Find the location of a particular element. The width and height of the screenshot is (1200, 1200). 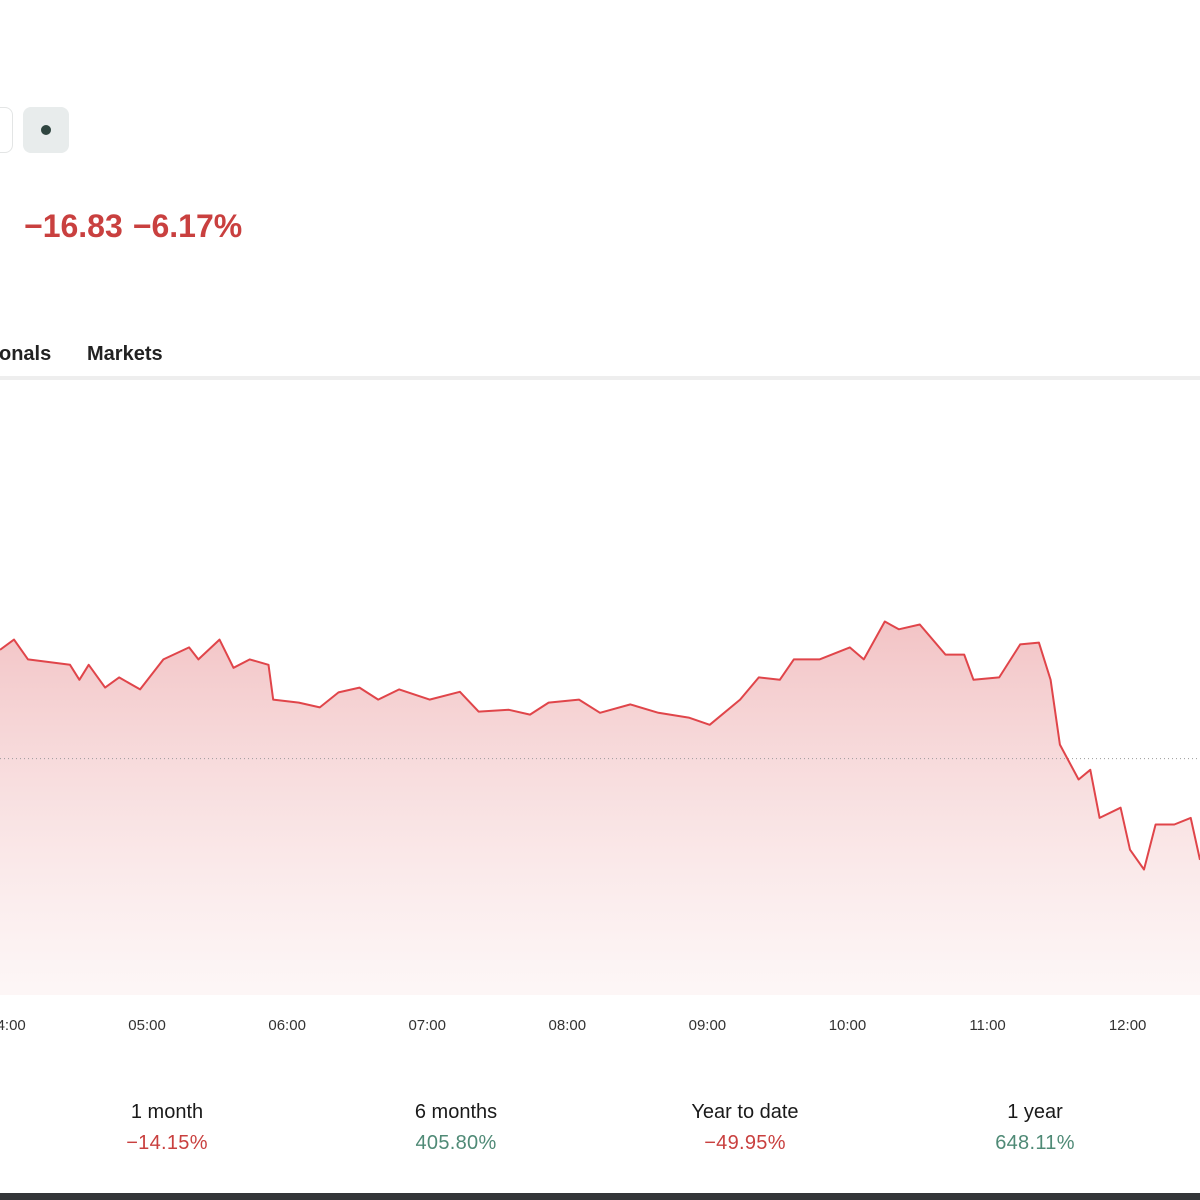

x-tick-label: 06:00 is located at coordinates (287, 1025).